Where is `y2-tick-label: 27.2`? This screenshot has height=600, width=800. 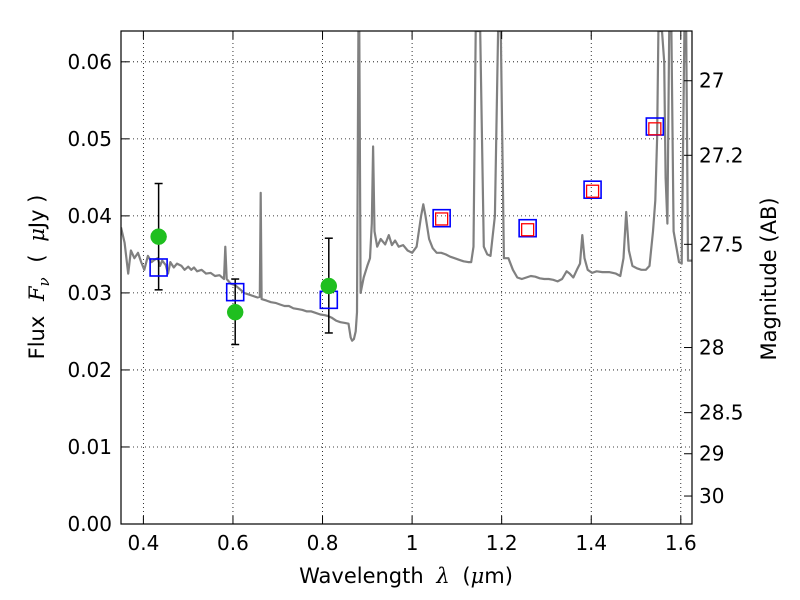 y2-tick-label: 27.2 is located at coordinates (721, 155).